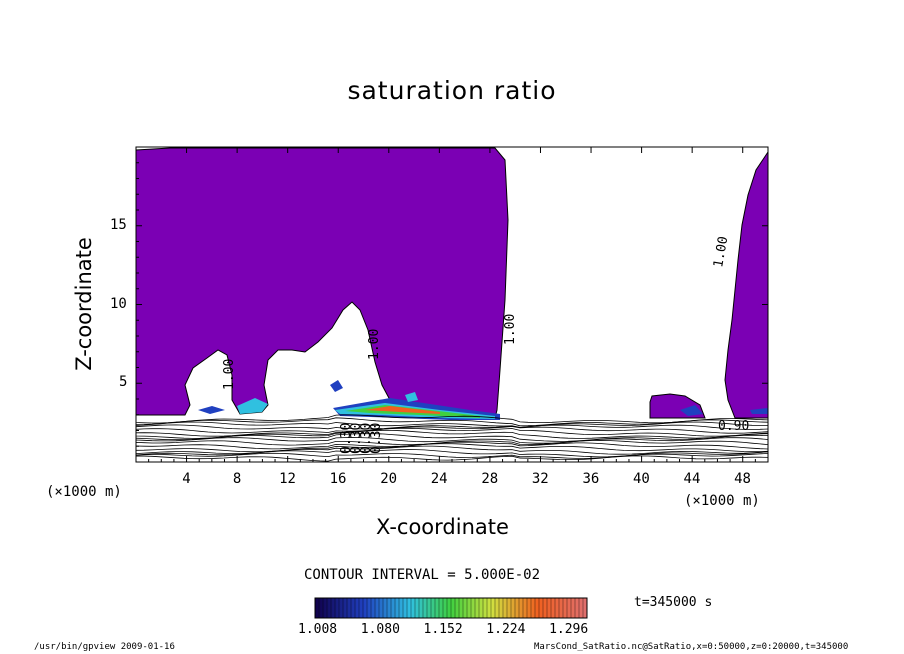 The height and width of the screenshot is (654, 904). Describe the element at coordinates (722, 501) in the screenshot. I see `x-units-label-right: (×1000 m)` at that location.